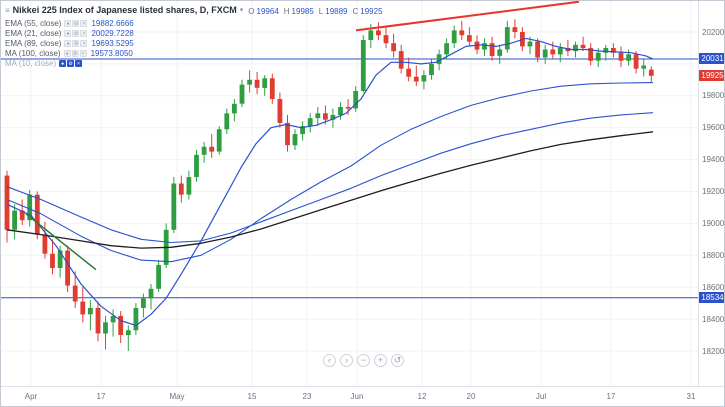 This screenshot has width=725, height=407. What do you see at coordinates (267, 11) in the screenshot?
I see `ohlc-value: 19964` at bounding box center [267, 11].